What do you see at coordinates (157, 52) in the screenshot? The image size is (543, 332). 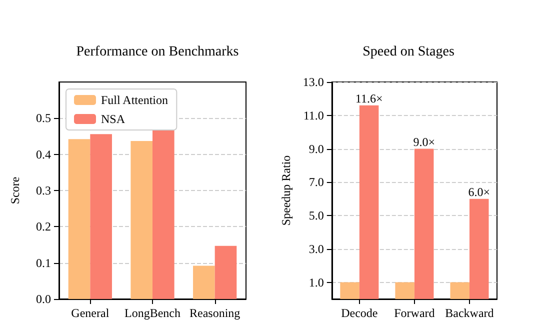 I see `chart-title: Performance on Benchmarks` at bounding box center [157, 52].